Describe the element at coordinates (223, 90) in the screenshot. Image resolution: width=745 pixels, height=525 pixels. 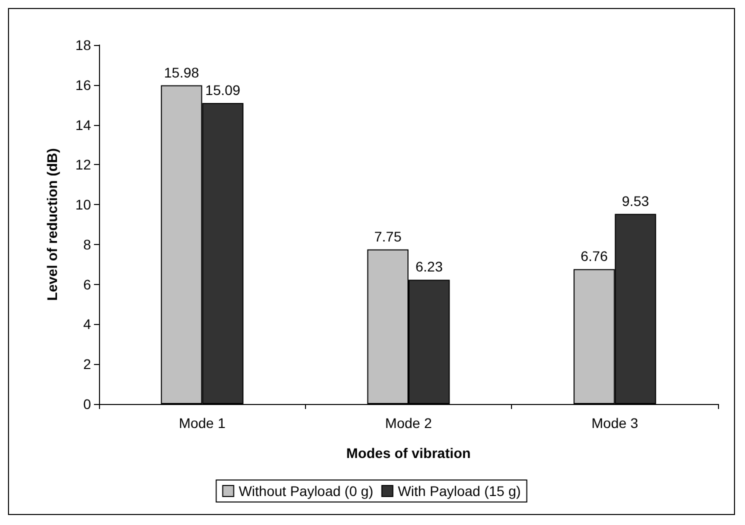
I see `data-label: 15.09` at that location.